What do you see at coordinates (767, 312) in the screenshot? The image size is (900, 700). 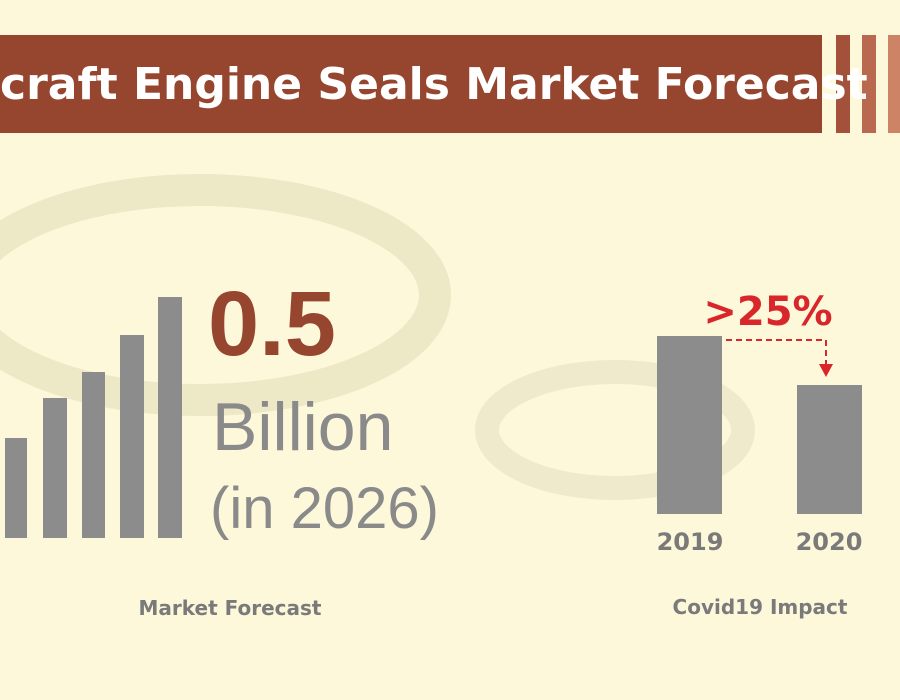 I see `change-label: >25%` at bounding box center [767, 312].